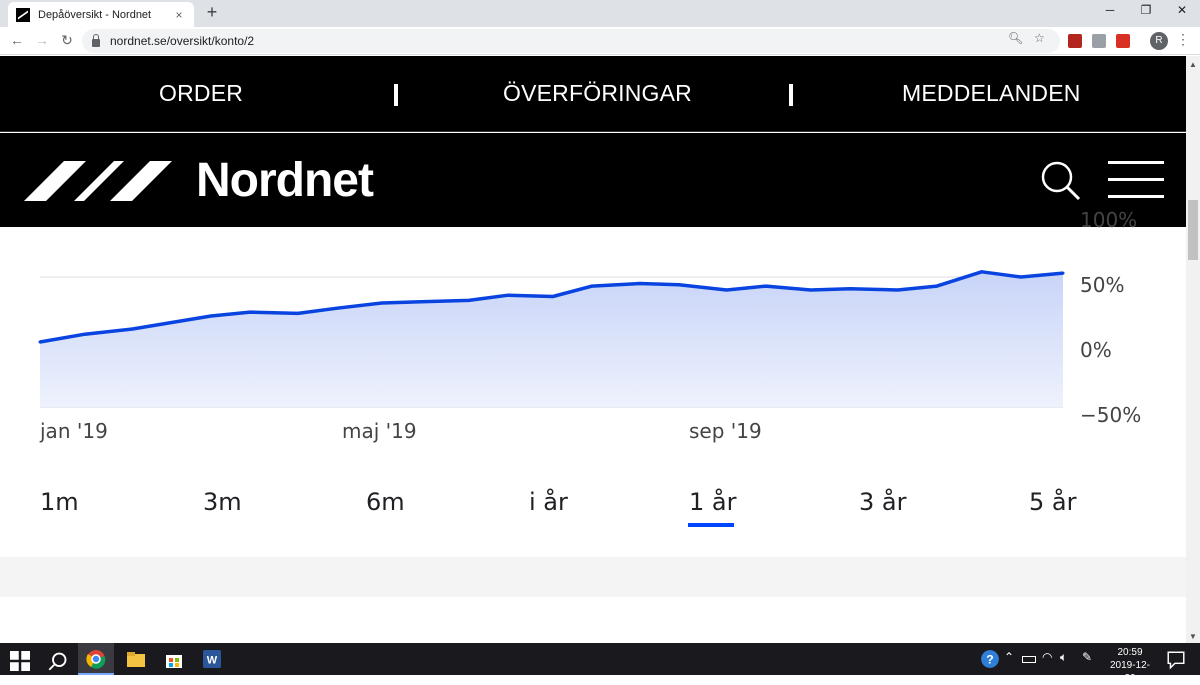 This screenshot has height=685, width=1200. I want to click on bookmark-star-icon: ☆, so click(1039, 38).